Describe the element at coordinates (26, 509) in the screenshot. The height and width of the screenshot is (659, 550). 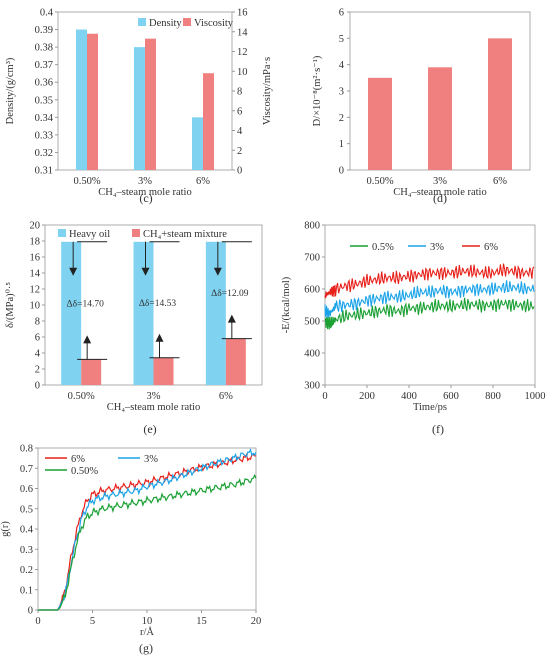
I see `y-tick-label: 0.5` at that location.